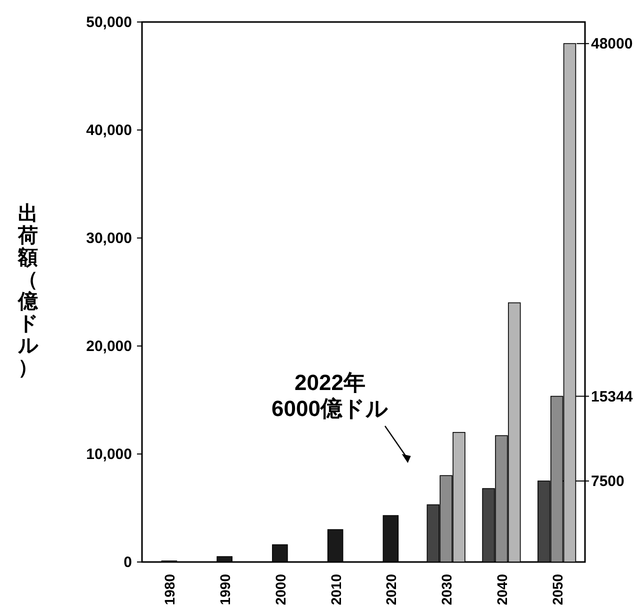  I want to click on x-tick-label: 2000, so click(280, 590).